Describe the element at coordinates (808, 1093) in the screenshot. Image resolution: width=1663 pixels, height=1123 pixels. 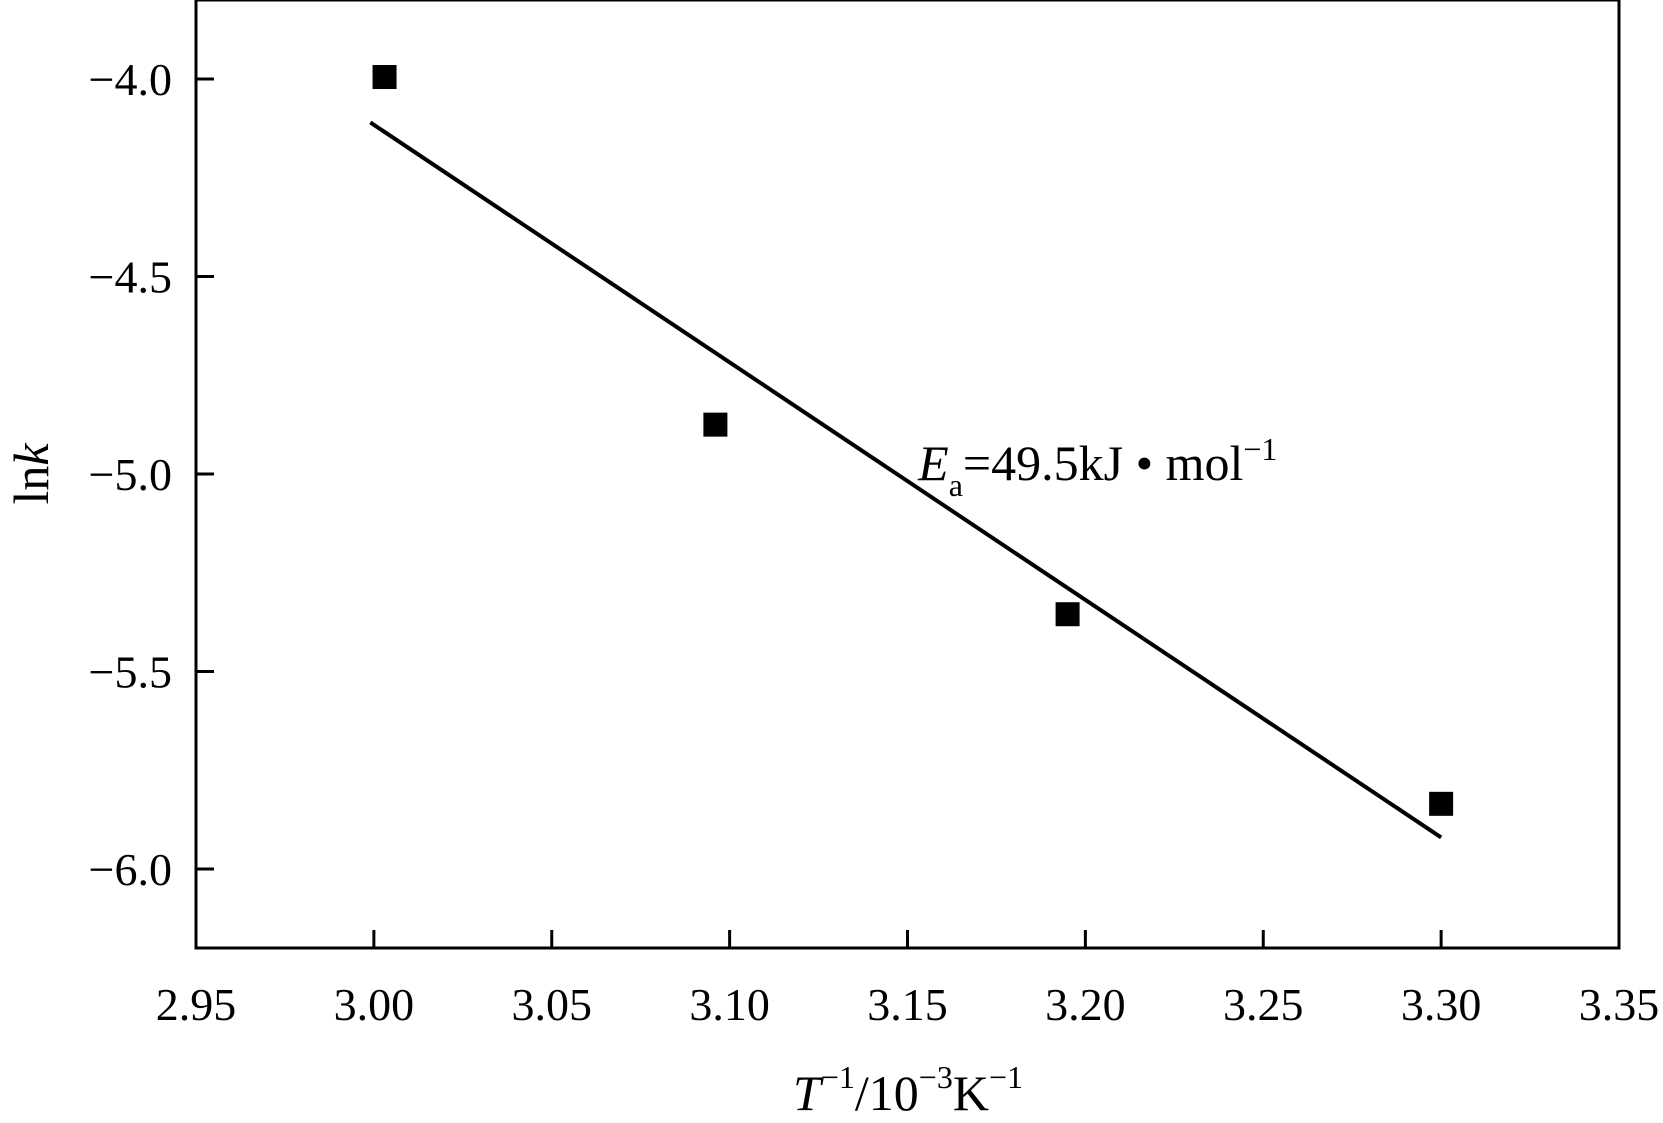
I see `x-label-base: T` at that location.